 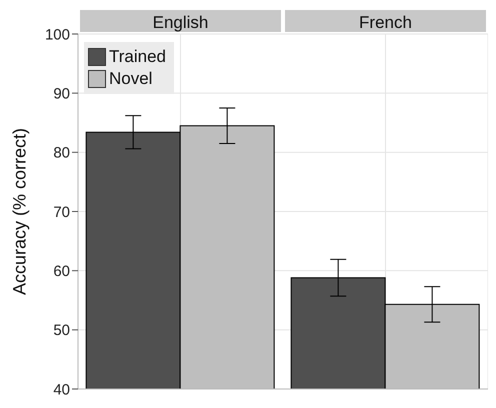 I want to click on y-axis-title: Accuracy (% correct), so click(x=19, y=212).